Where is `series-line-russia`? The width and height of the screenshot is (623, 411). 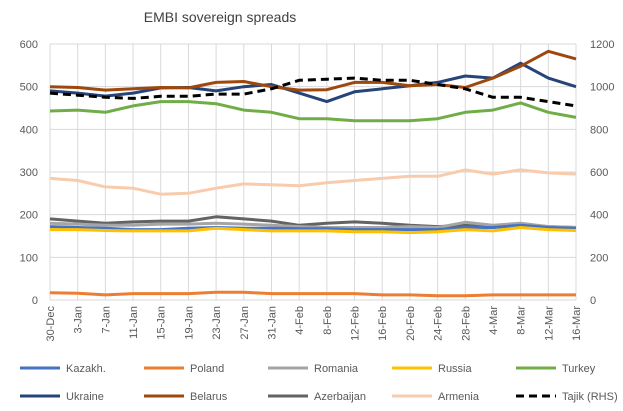 series-line-russia is located at coordinates (313, 230).